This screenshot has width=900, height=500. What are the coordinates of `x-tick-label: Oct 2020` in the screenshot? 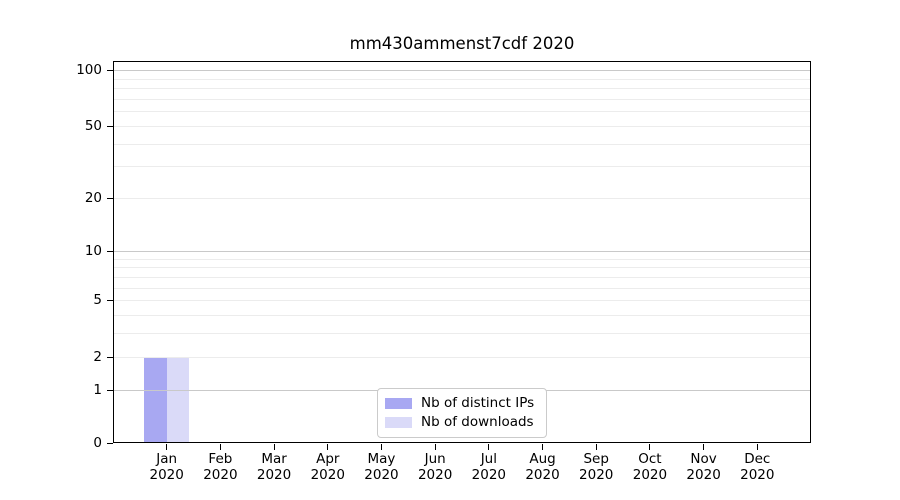 It's located at (650, 467).